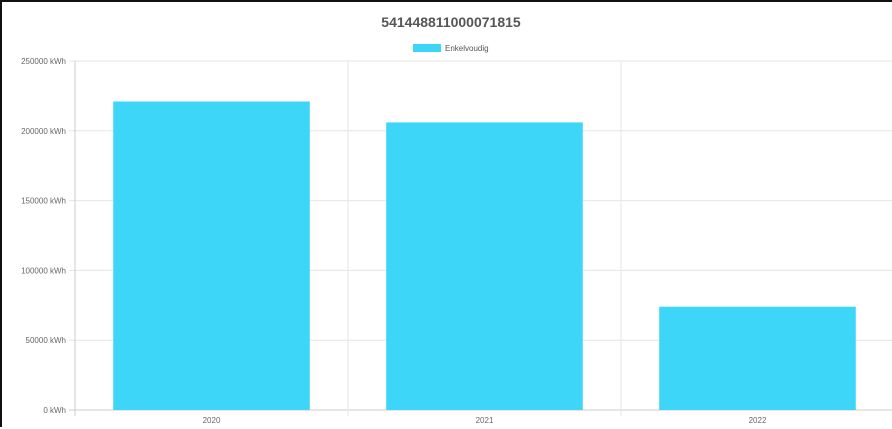  I want to click on x-axis-ticks: 2020 2021 2022, so click(485, 420).